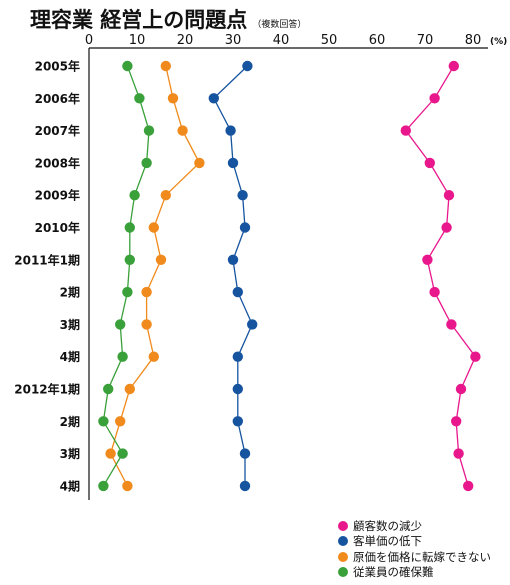 Image resolution: width=510 pixels, height=585 pixels. I want to click on y-tick-label: 2010年, so click(57, 227).